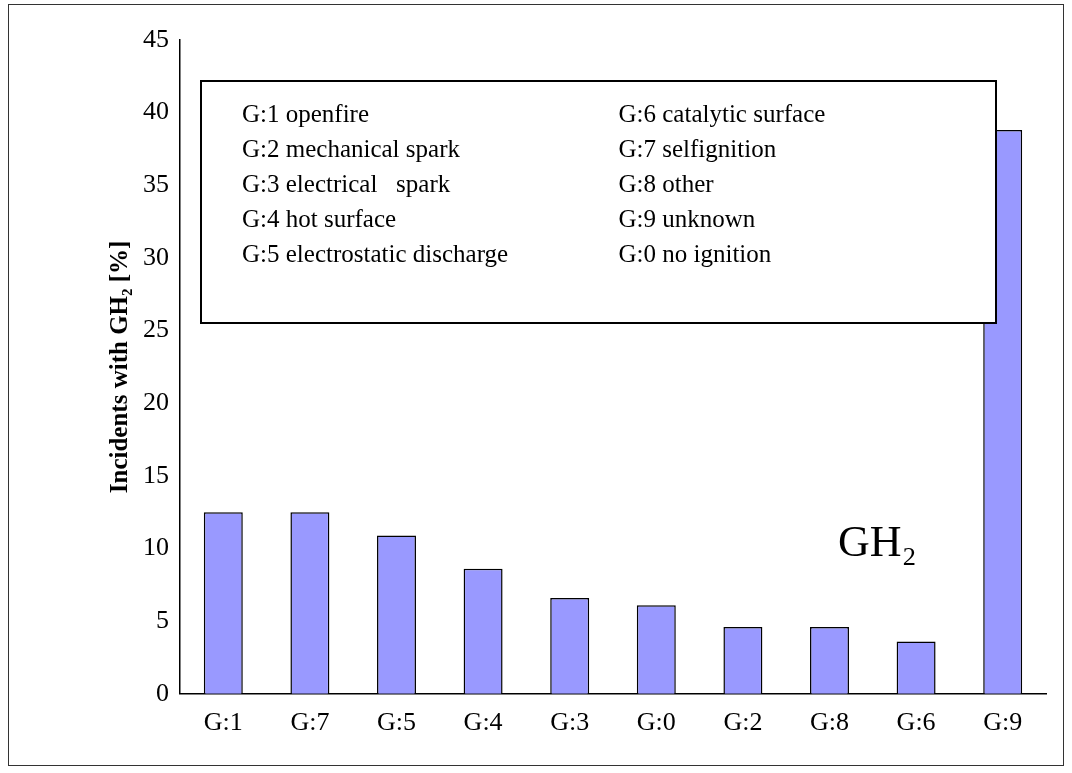  Describe the element at coordinates (156, 256) in the screenshot. I see `y-tick-label: 30` at that location.